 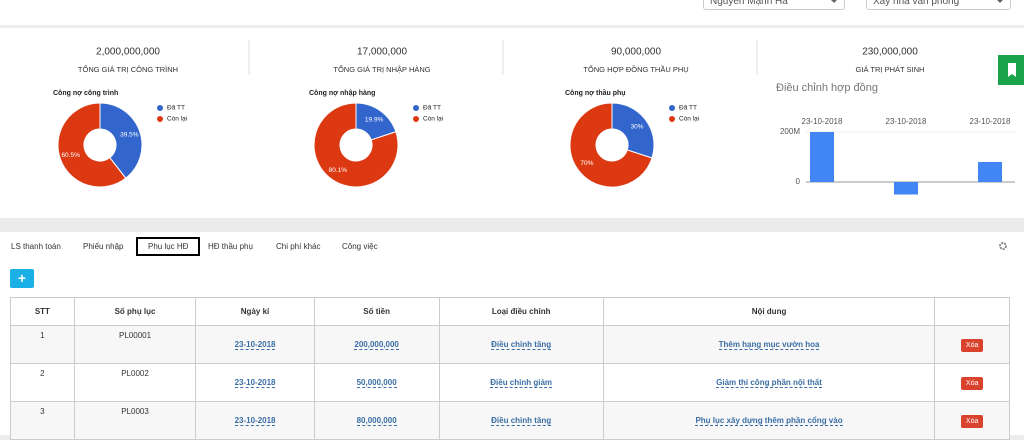 I want to click on table-cell: Giảm thi công phần nội thất, so click(x=769, y=382).